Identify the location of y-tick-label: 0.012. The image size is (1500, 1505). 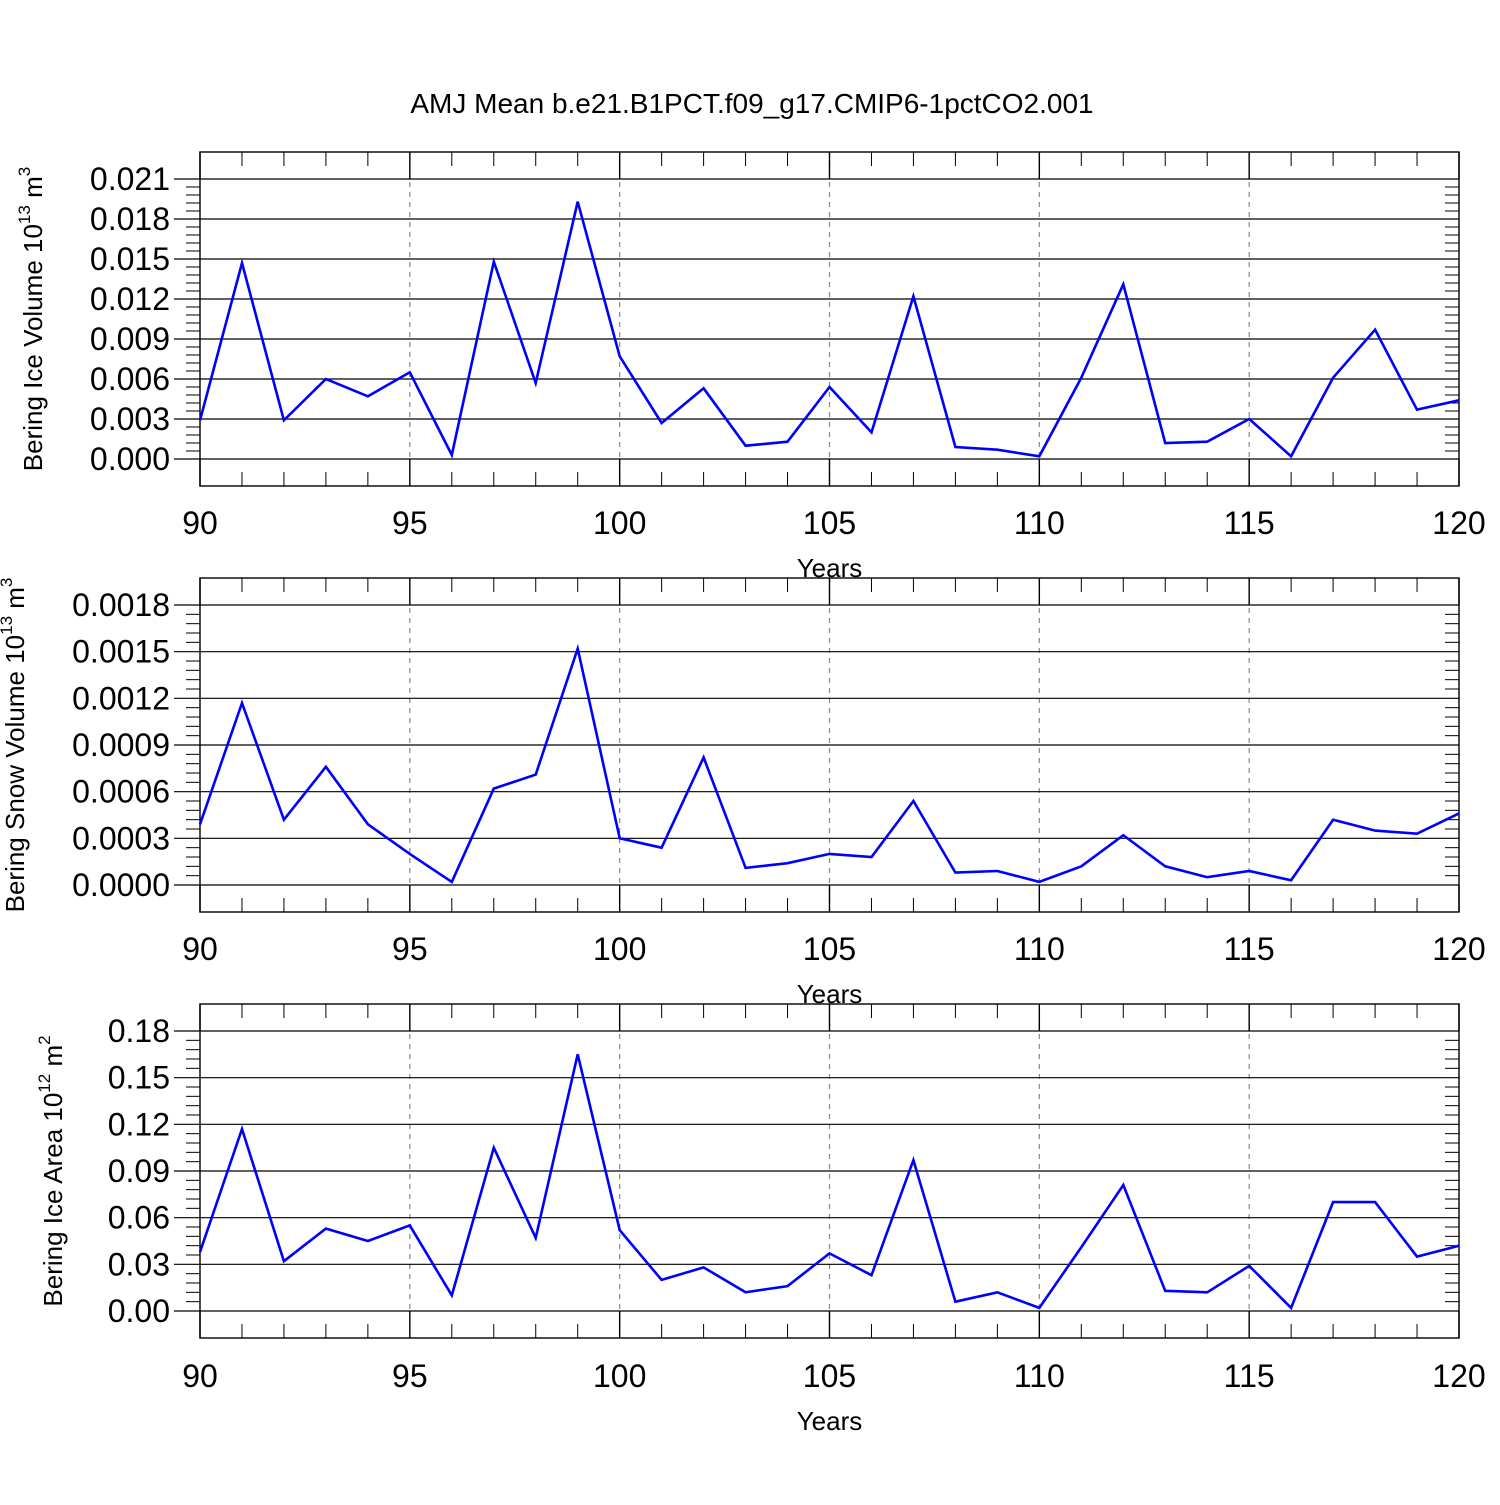
(130, 299).